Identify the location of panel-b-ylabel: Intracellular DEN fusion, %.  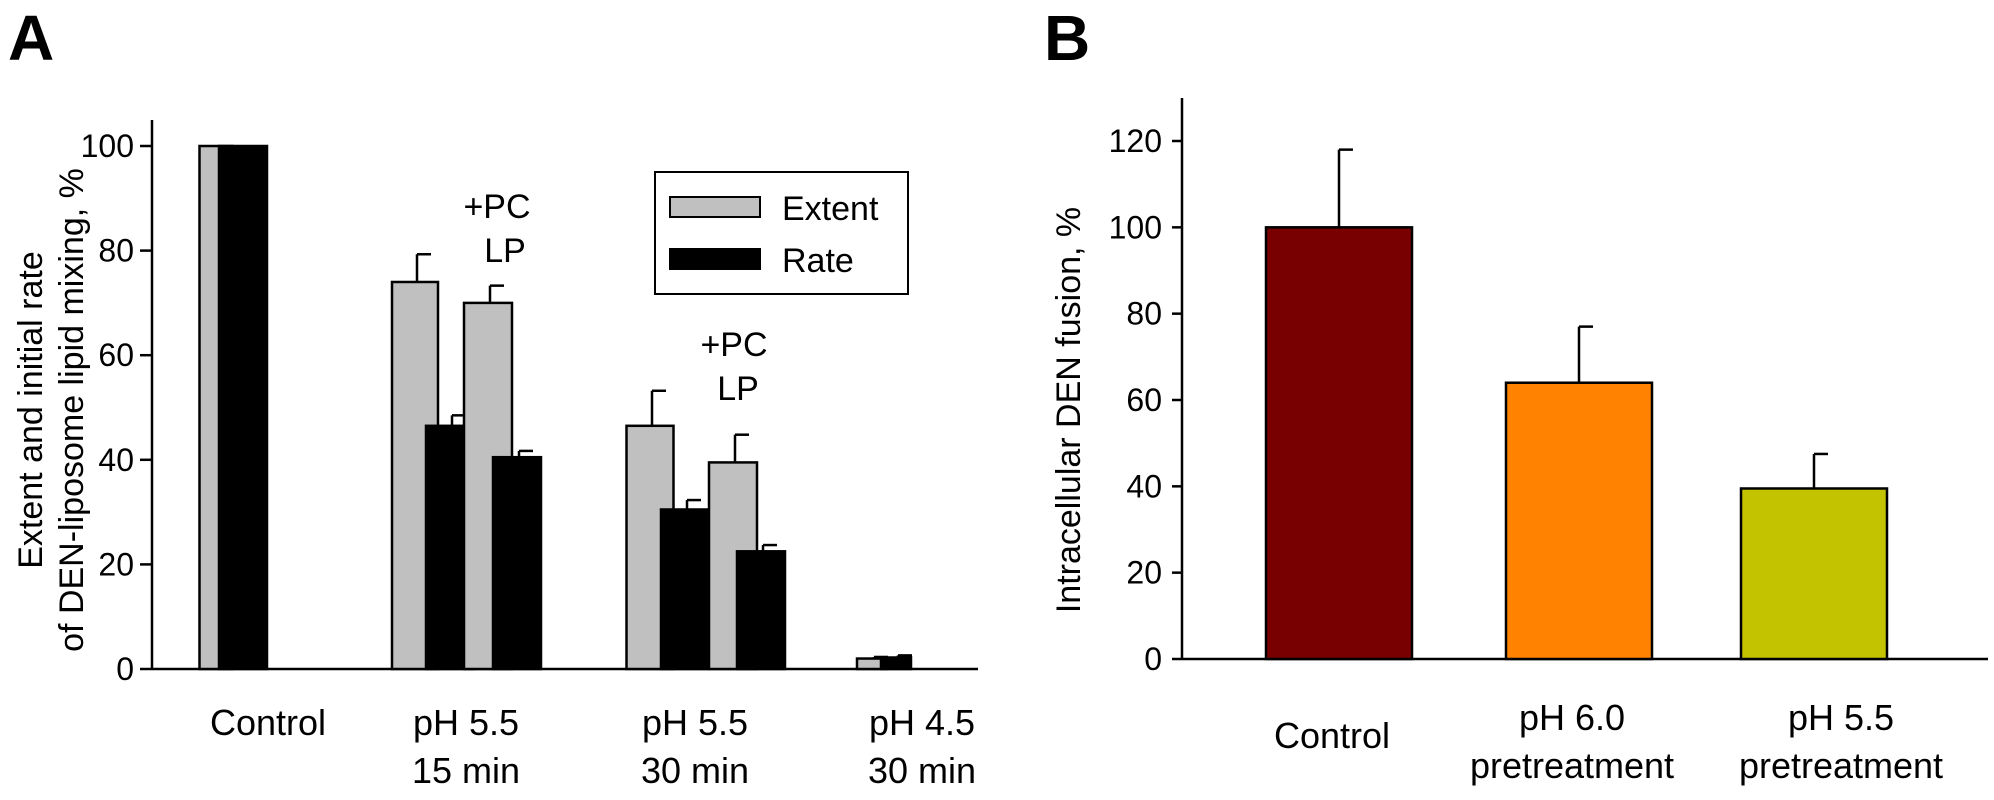
(1069, 410).